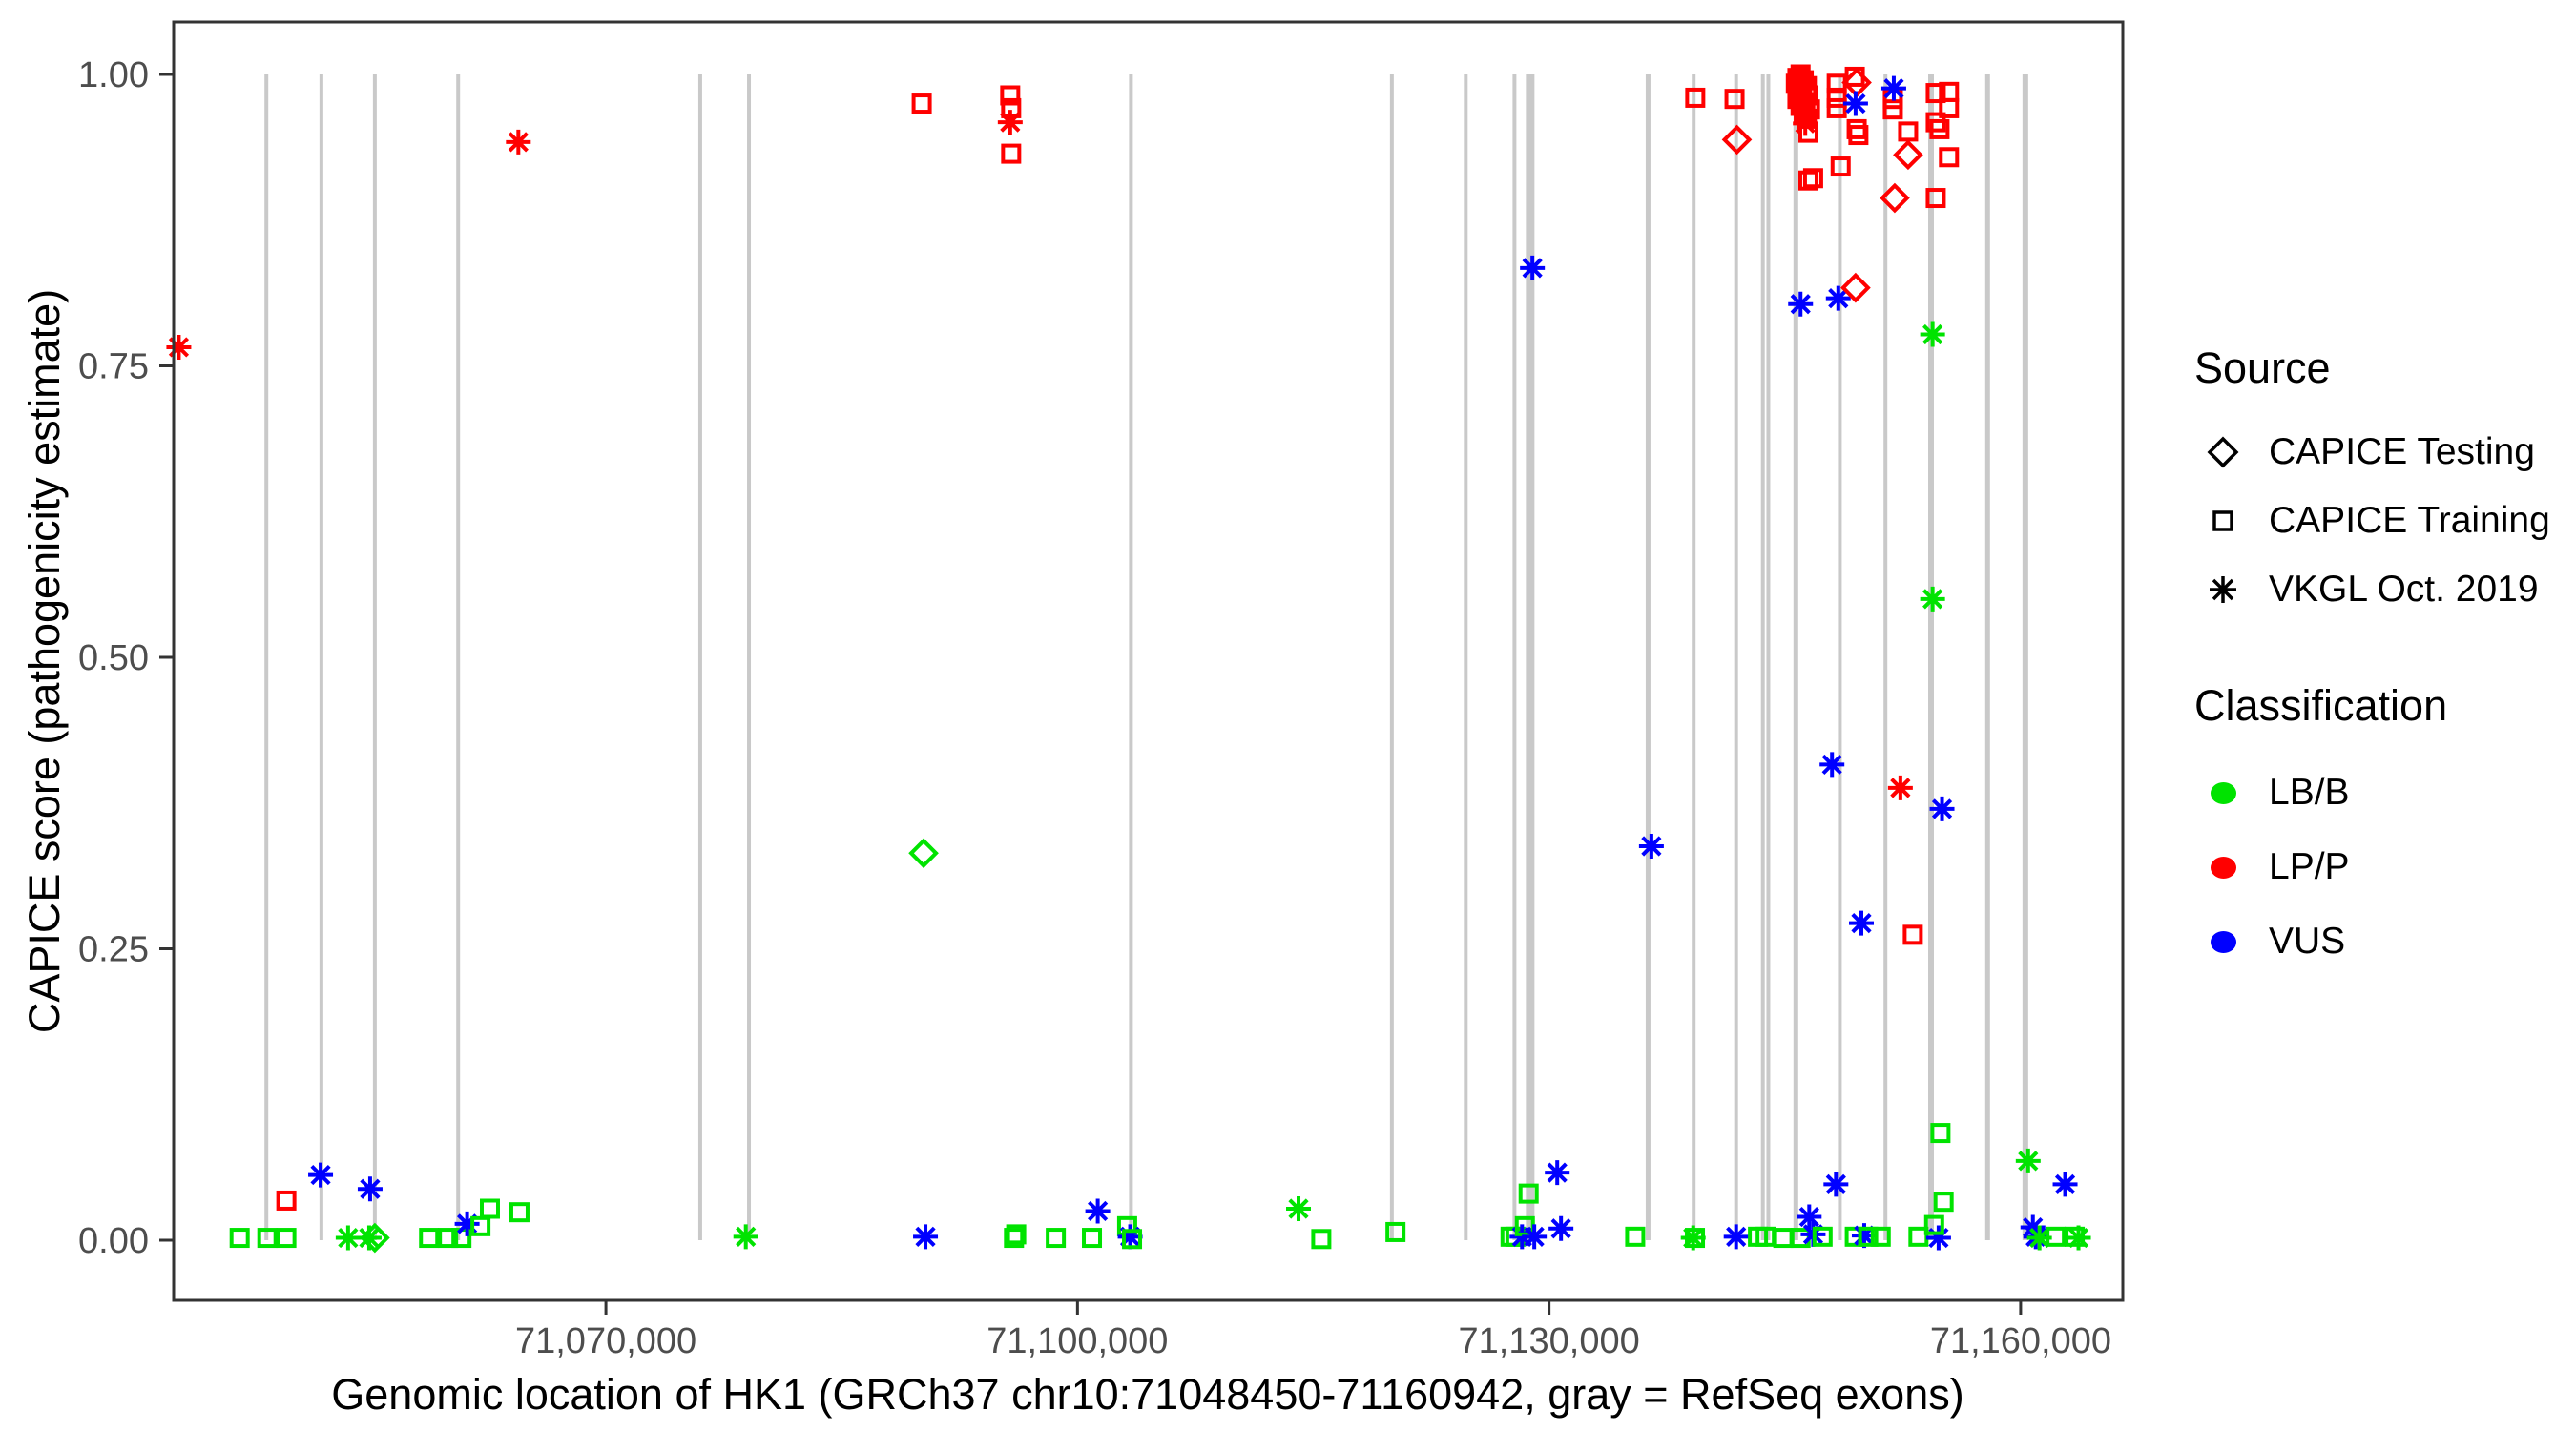 The image size is (2576, 1431). Describe the element at coordinates (113, 658) in the screenshot. I see `y-tick-label: 0.50` at that location.